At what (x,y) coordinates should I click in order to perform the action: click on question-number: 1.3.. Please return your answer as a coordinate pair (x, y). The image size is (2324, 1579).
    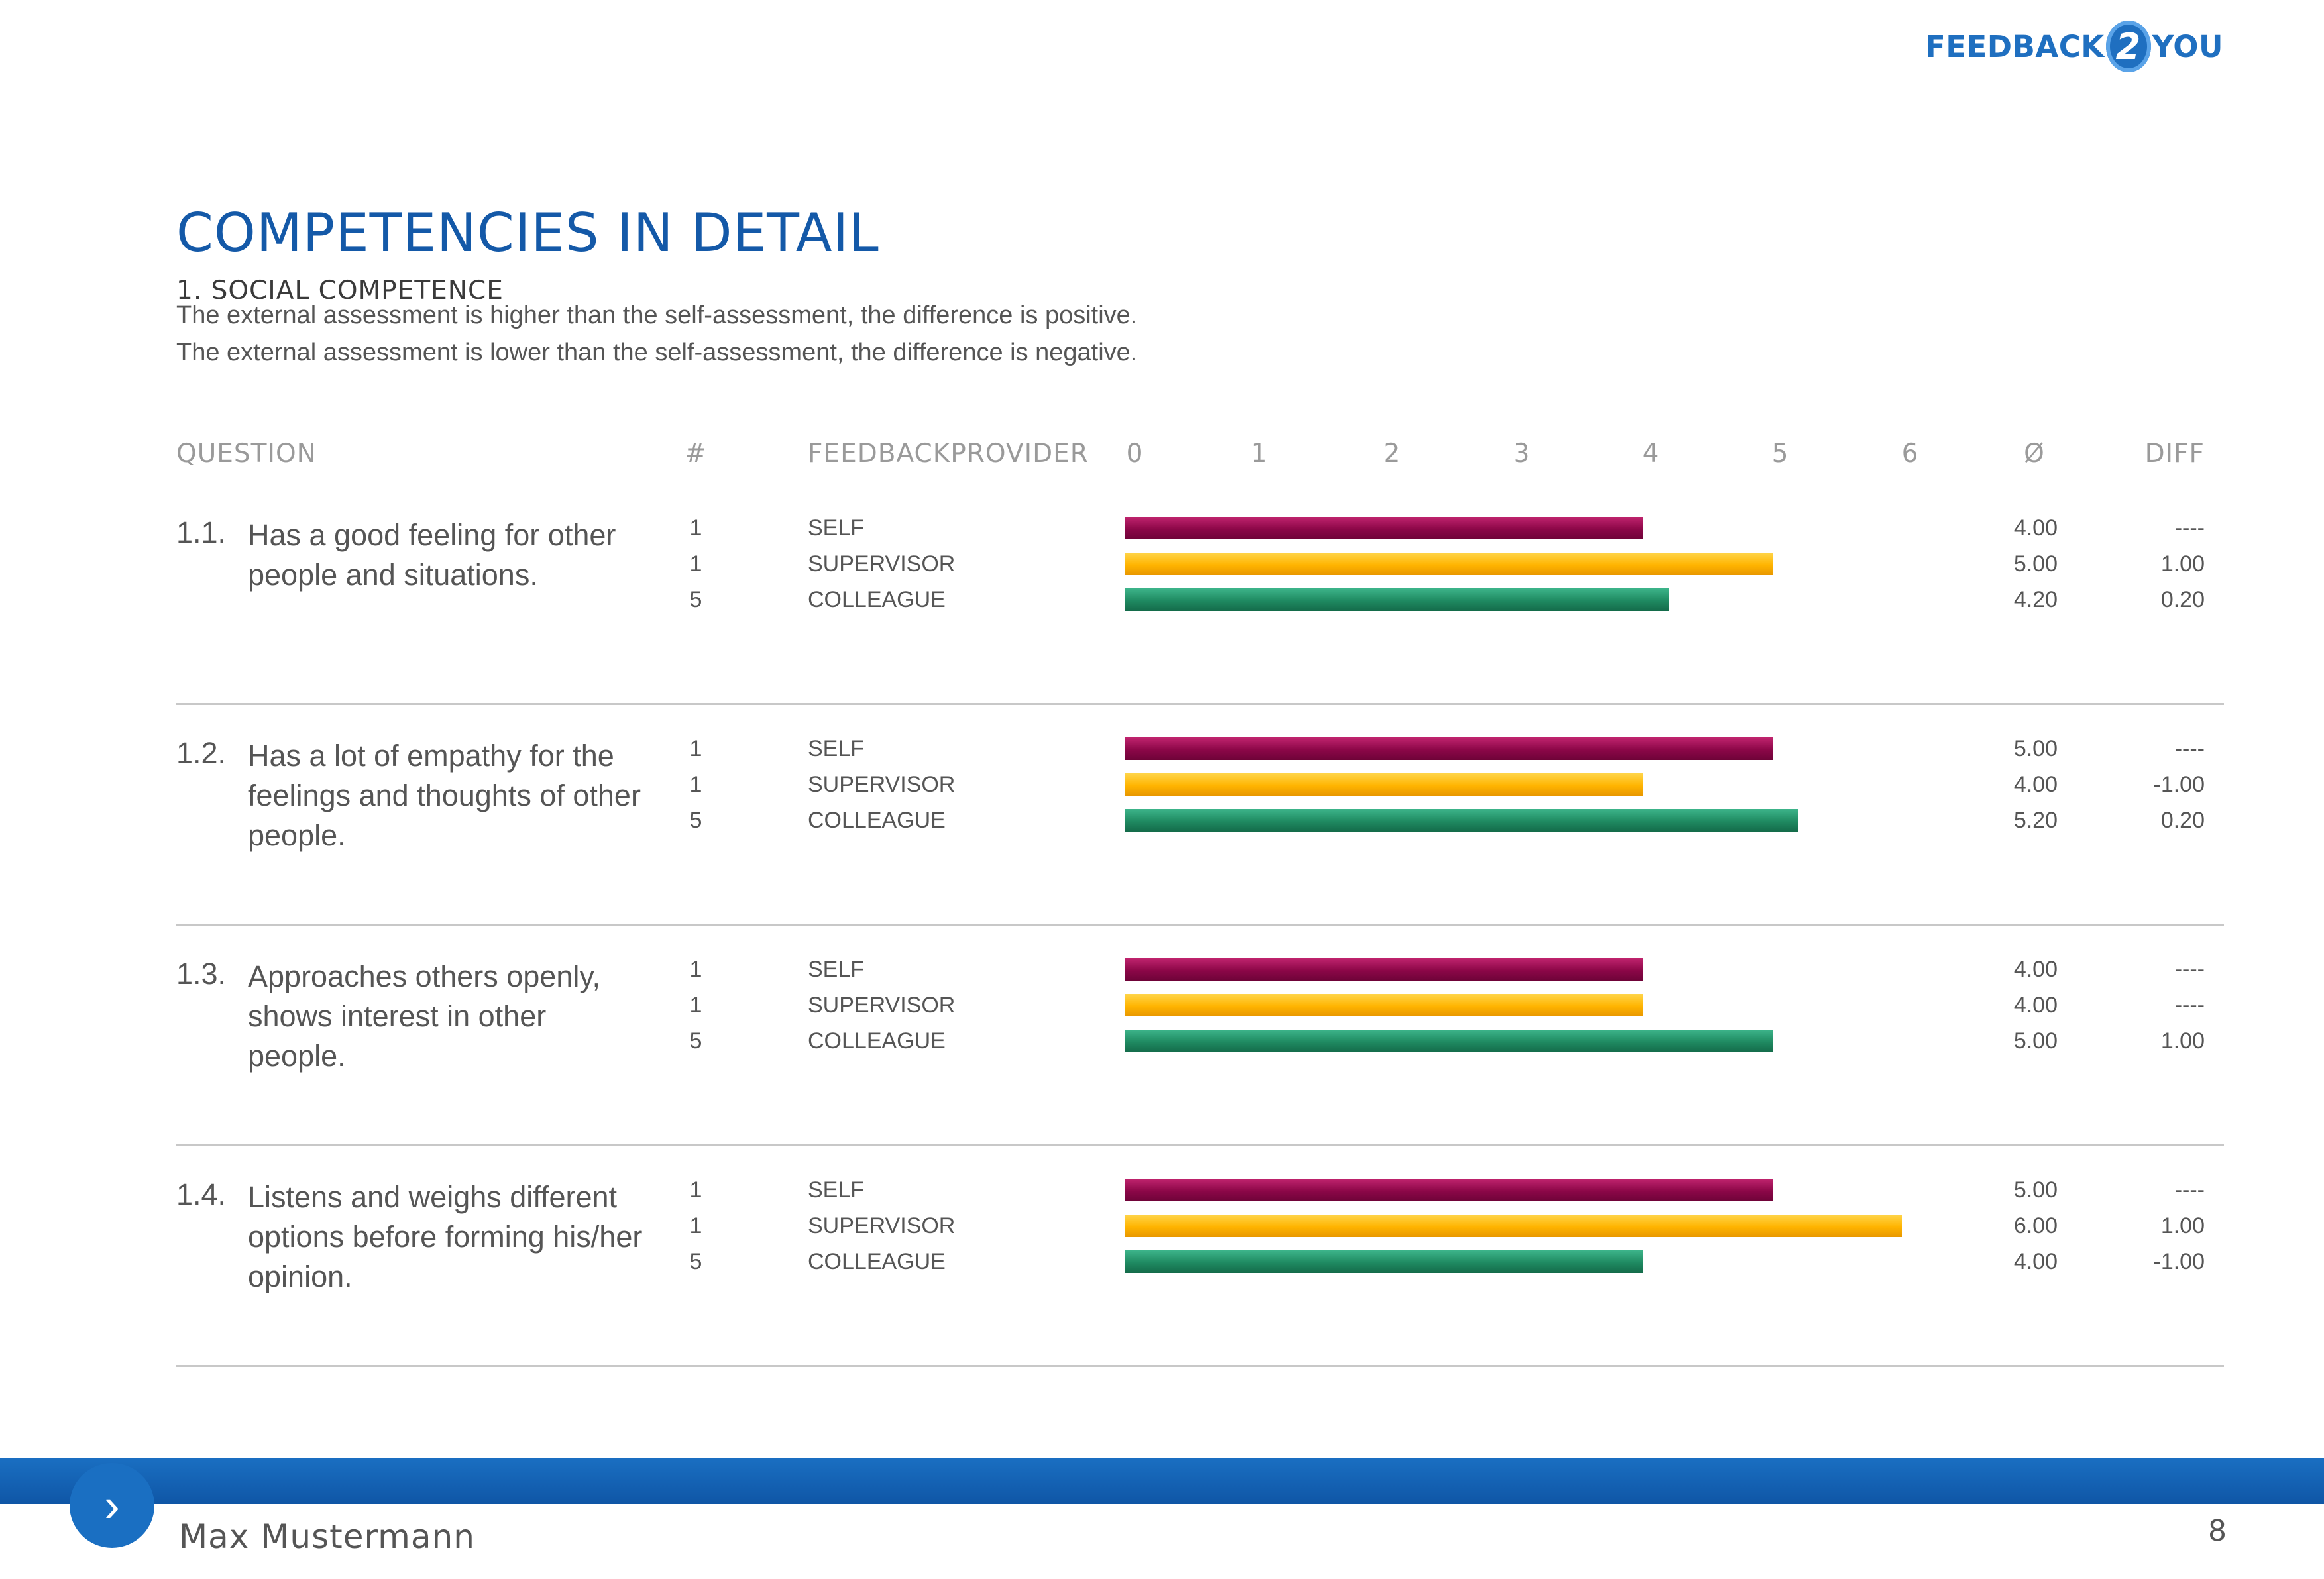
    Looking at the image, I should click on (201, 974).